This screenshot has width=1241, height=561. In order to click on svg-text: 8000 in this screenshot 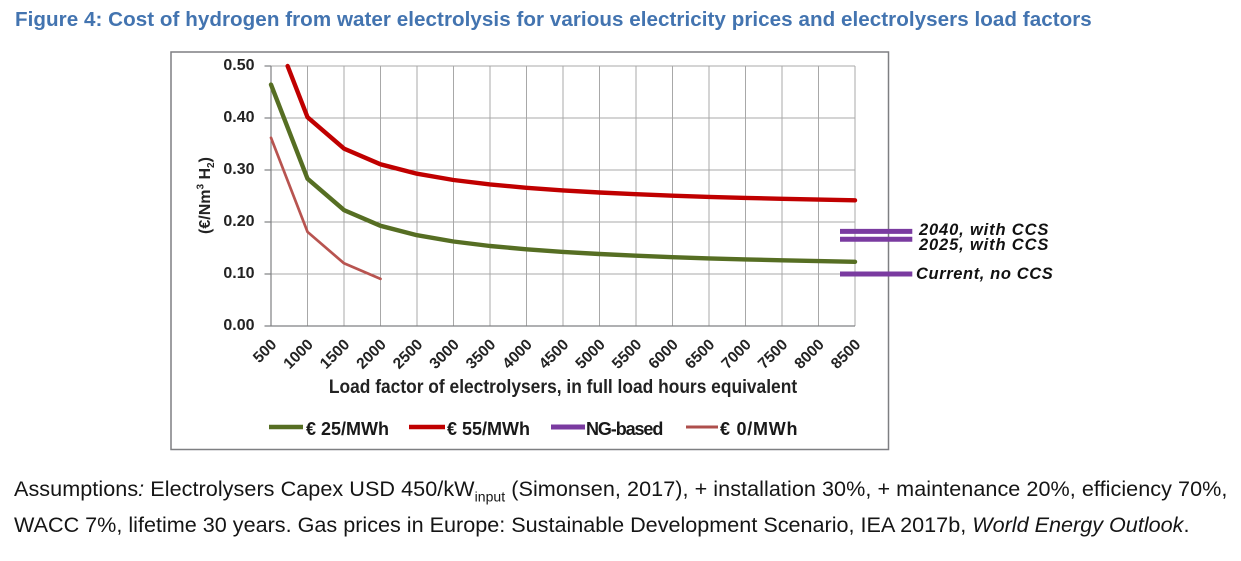, I will do `click(809, 354)`.